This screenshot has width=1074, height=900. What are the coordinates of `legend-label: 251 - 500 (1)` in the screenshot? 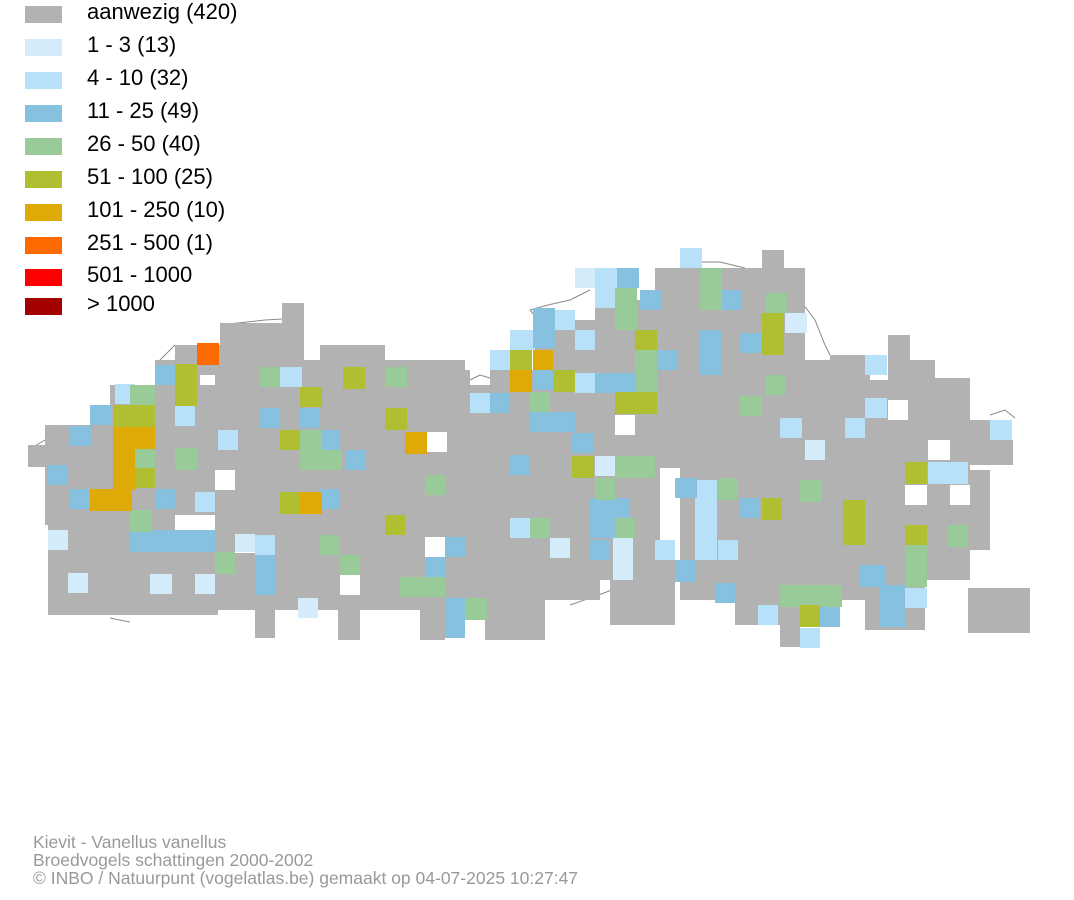 It's located at (150, 242).